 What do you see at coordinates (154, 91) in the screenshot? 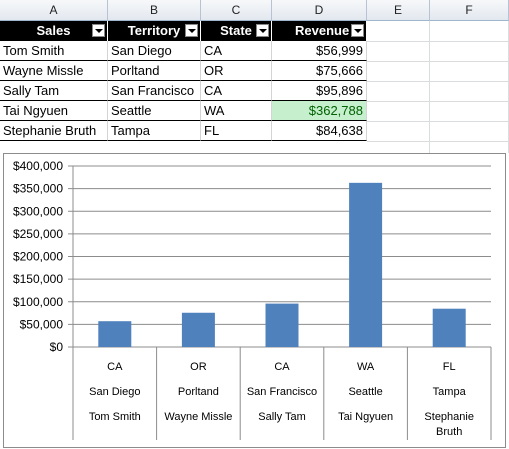
I see `table-cell: San Francisco` at bounding box center [154, 91].